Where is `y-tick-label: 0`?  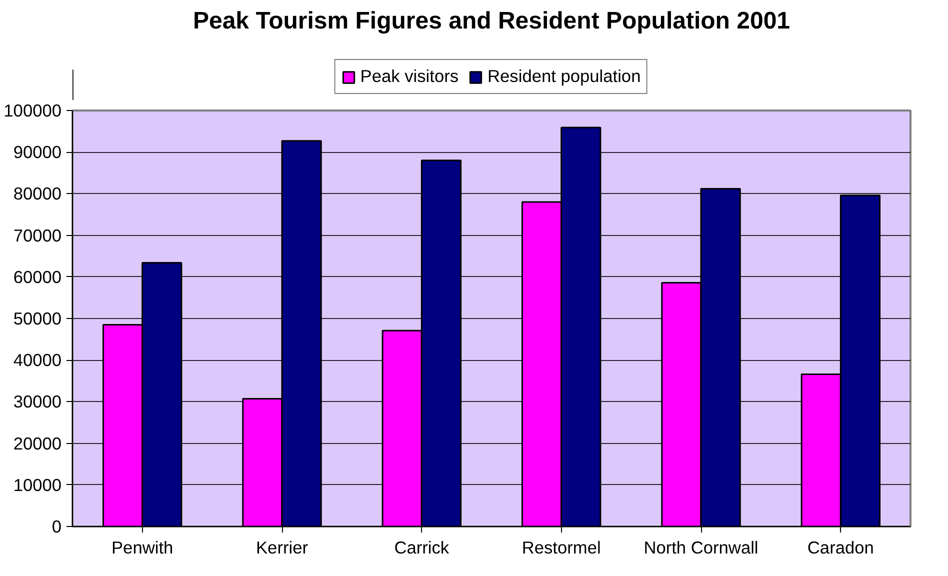 y-tick-label: 0 is located at coordinates (57, 526).